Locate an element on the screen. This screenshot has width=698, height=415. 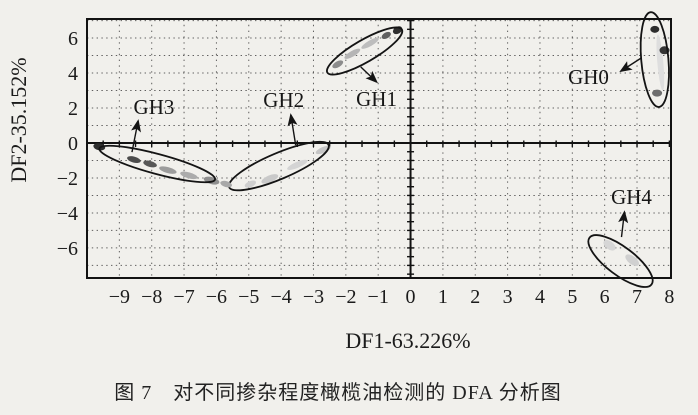
x-tick-label: −2 is located at coordinates (345, 297).